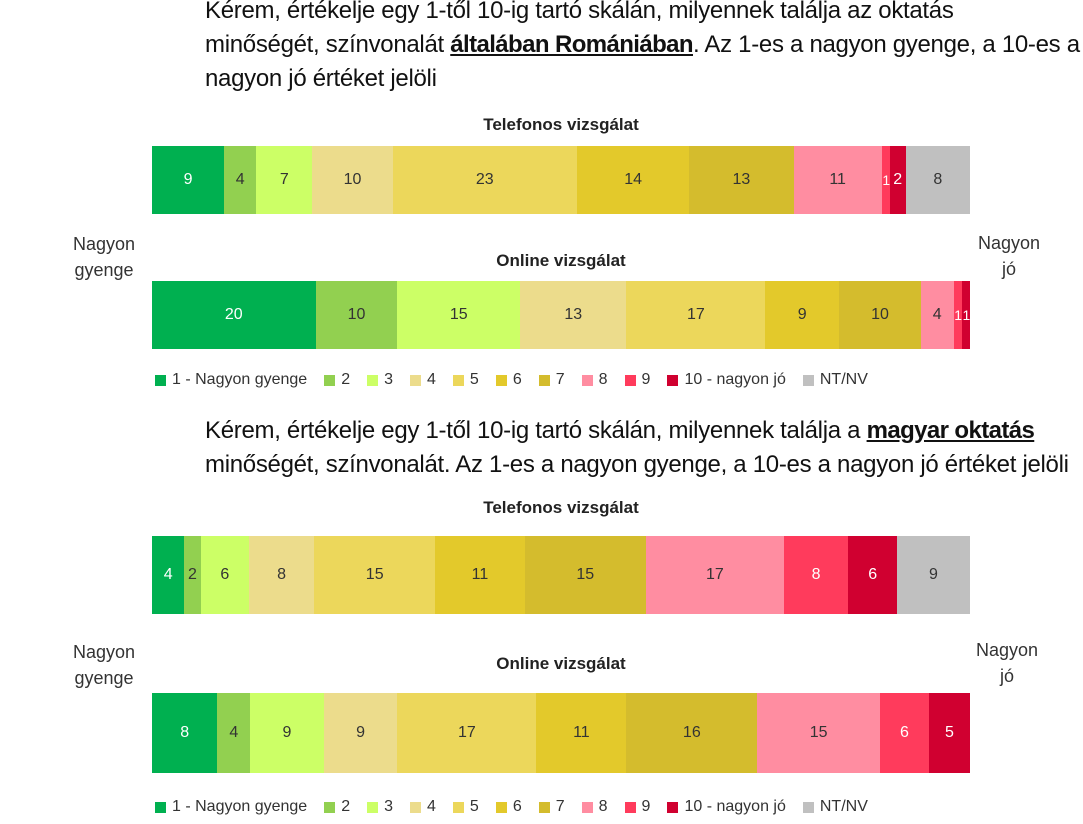 Image resolution: width=1083 pixels, height=824 pixels. What do you see at coordinates (741, 180) in the screenshot?
I see `bar-segment-7: 13` at bounding box center [741, 180].